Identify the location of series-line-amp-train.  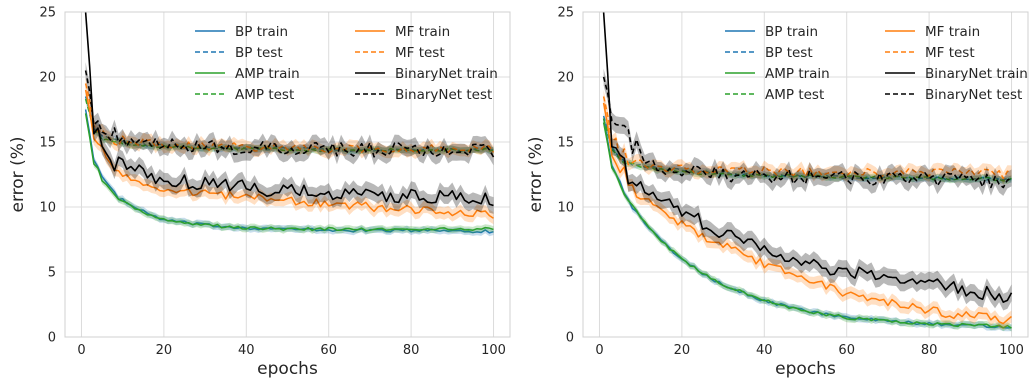
(289, 172).